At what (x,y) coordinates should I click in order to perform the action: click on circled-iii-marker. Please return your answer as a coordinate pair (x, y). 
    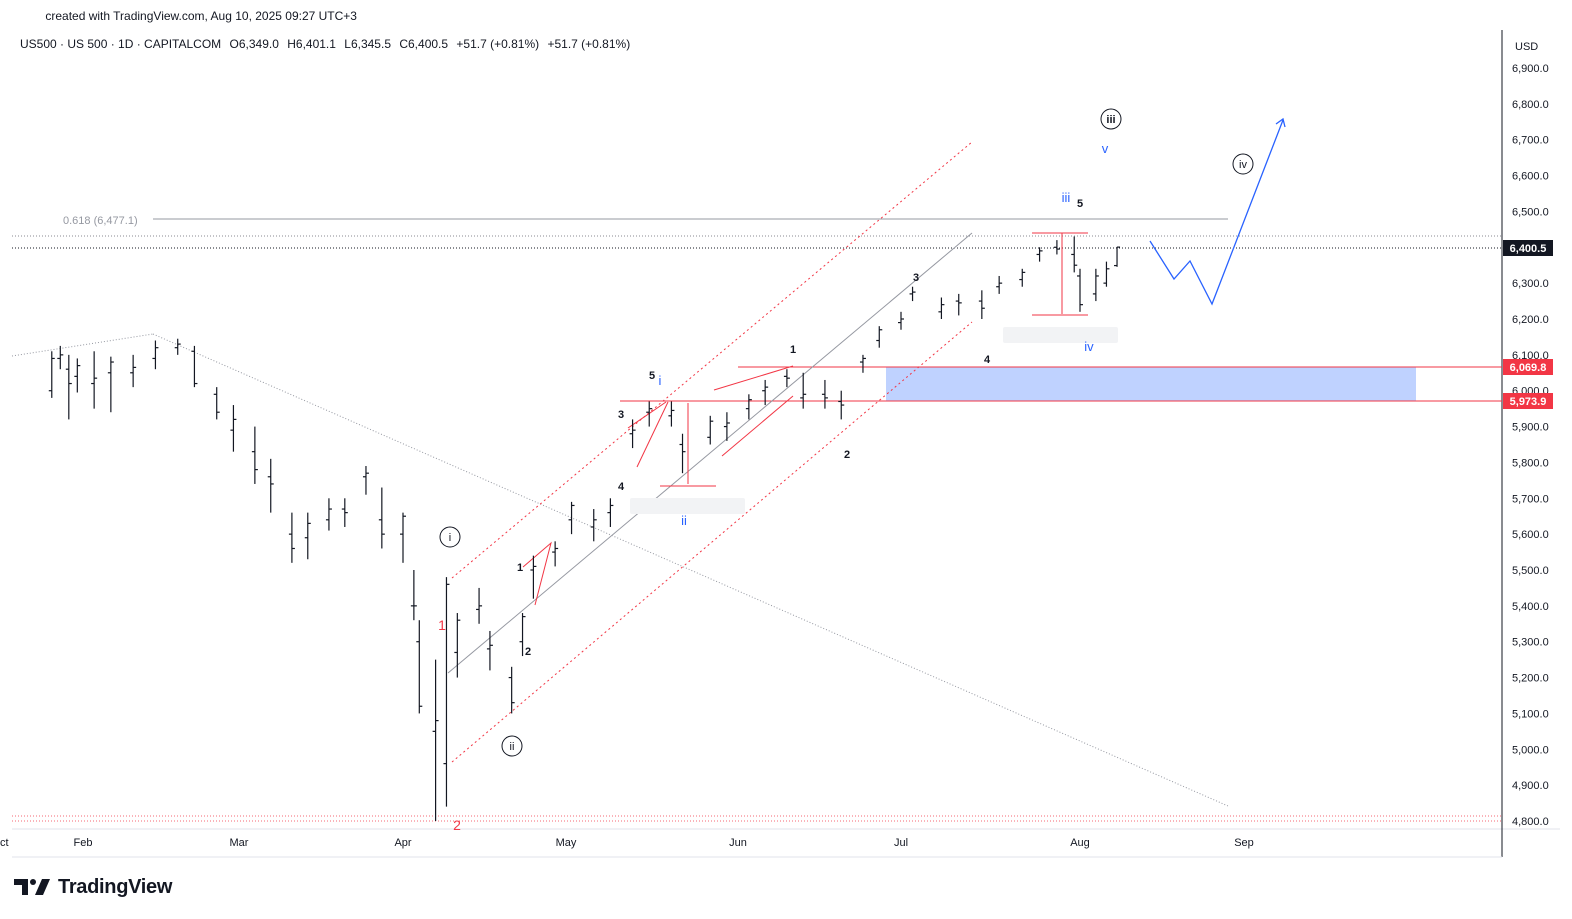
    Looking at the image, I should click on (1111, 119).